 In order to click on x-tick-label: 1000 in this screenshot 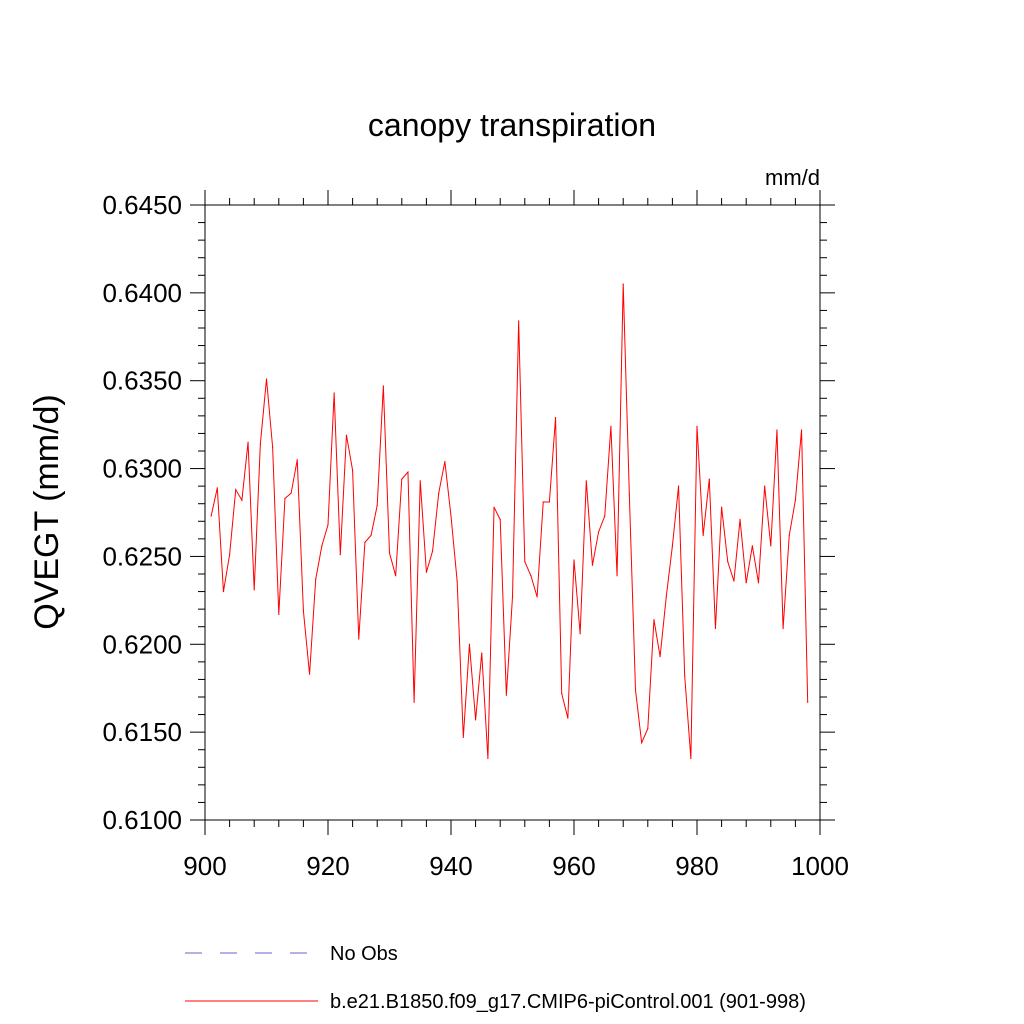, I will do `click(820, 866)`.